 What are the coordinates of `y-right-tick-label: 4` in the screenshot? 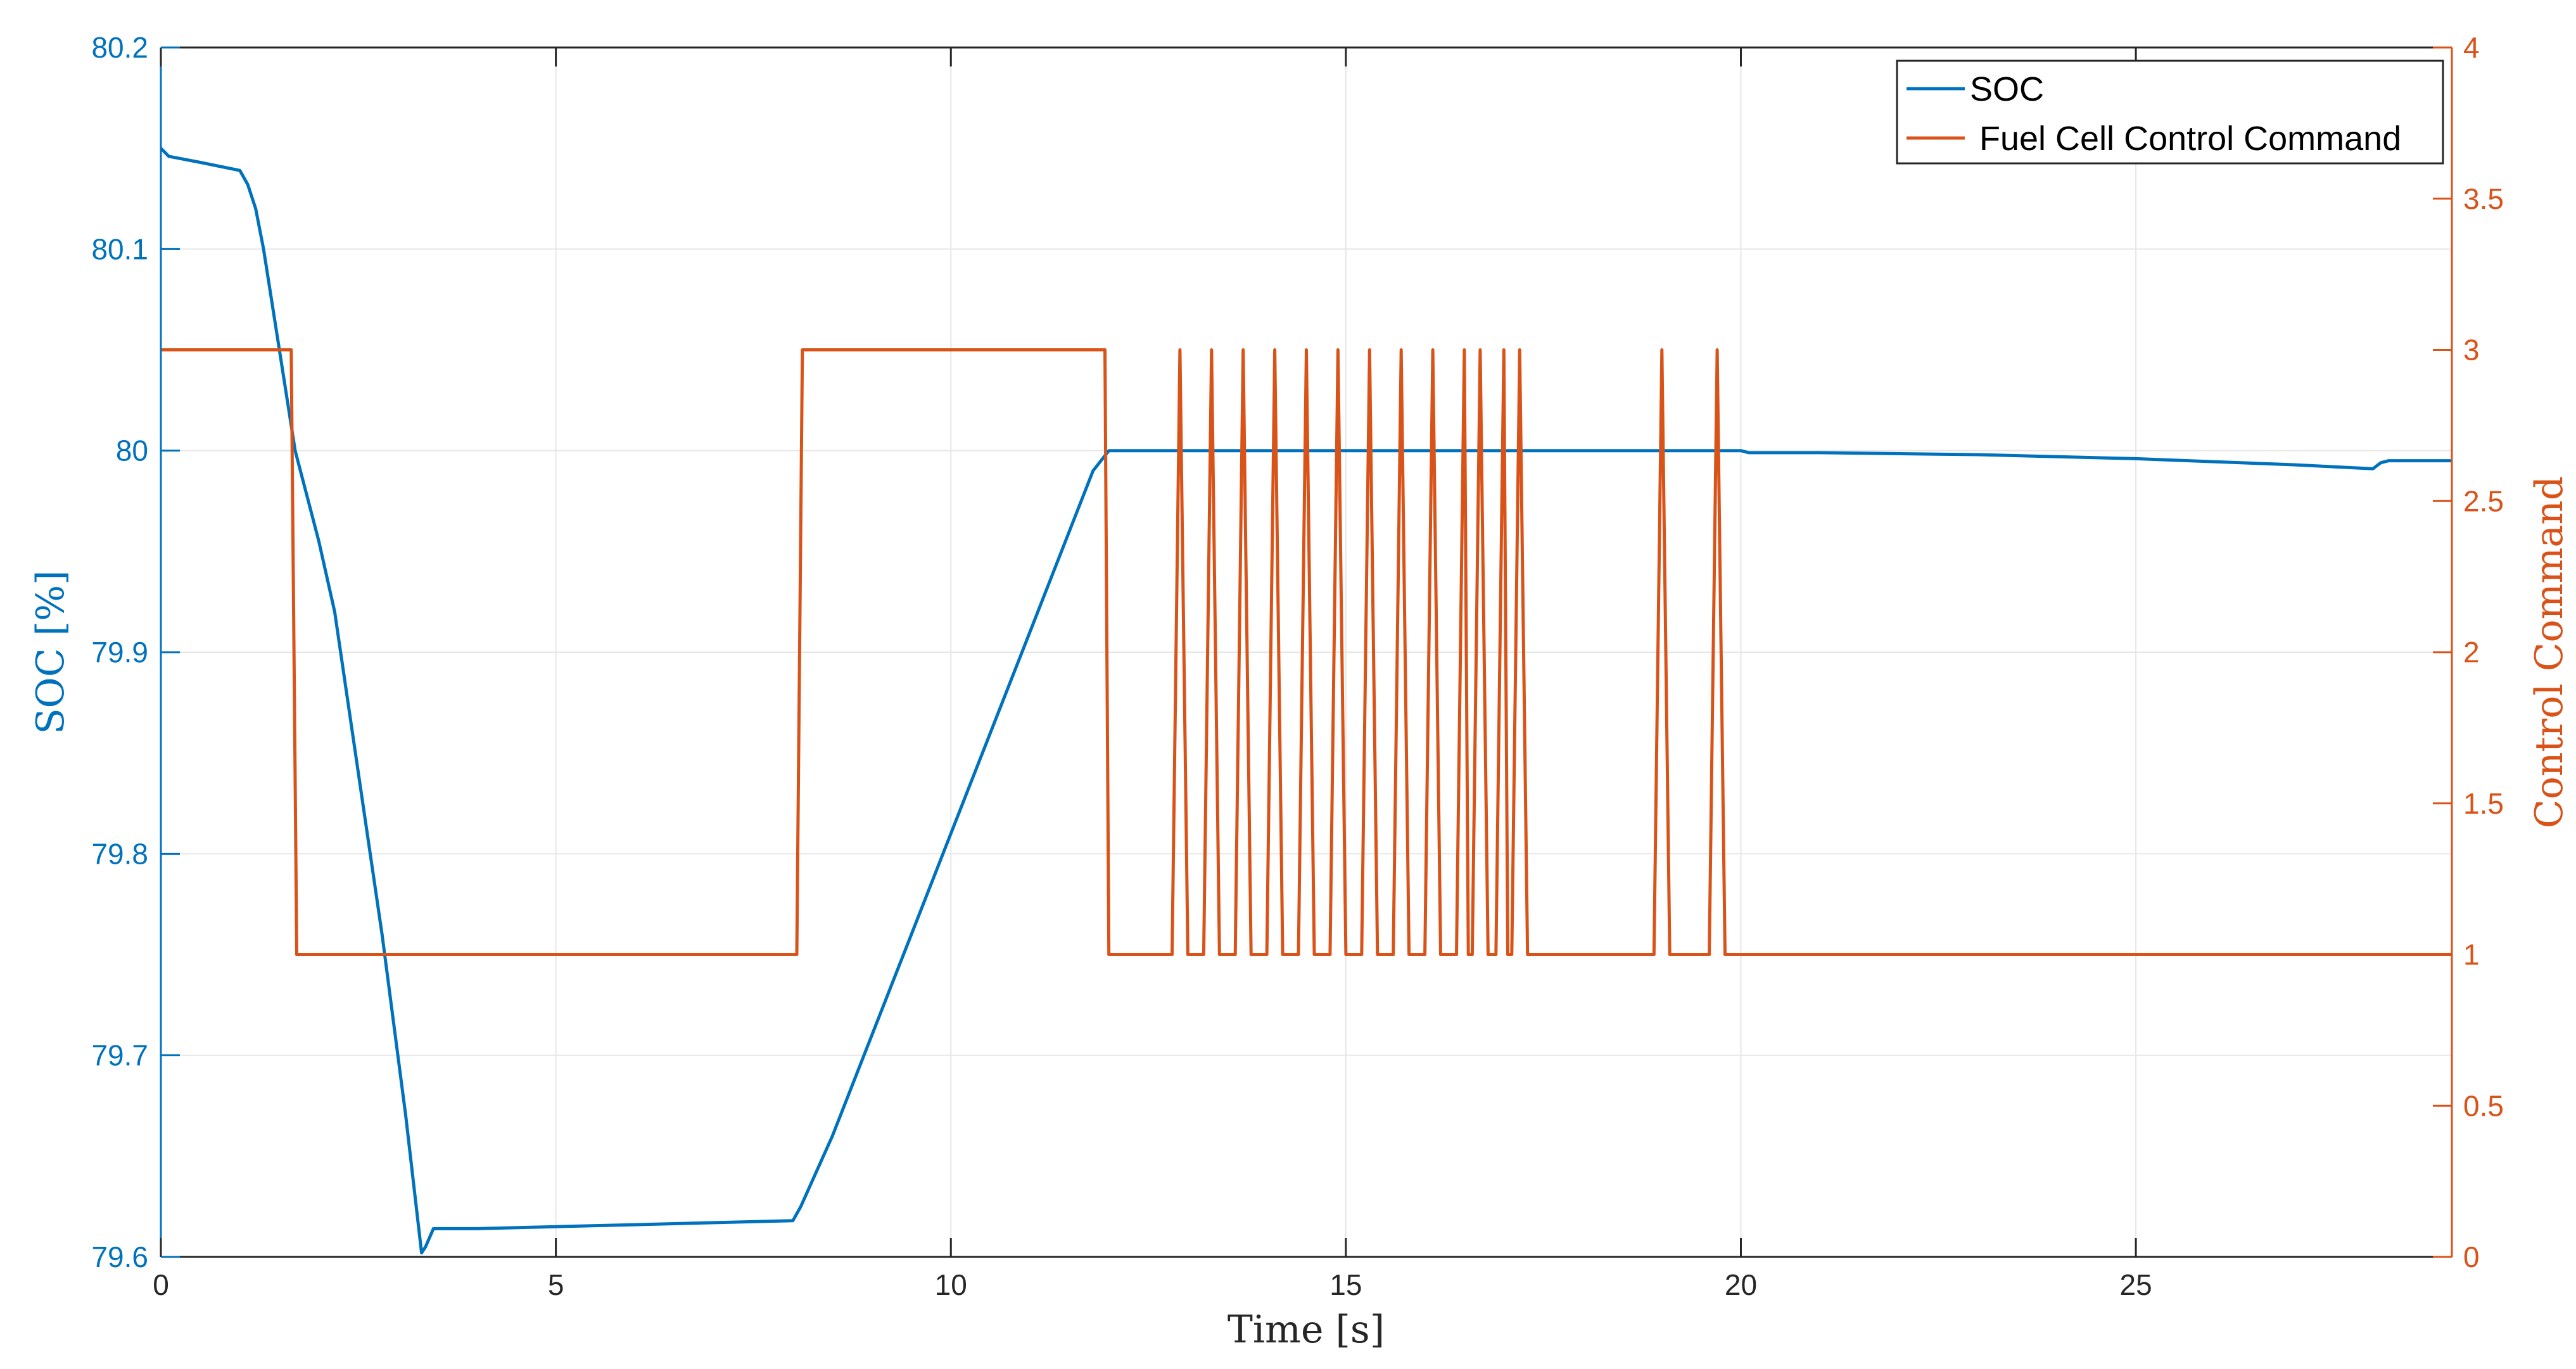 It's located at (2471, 47).